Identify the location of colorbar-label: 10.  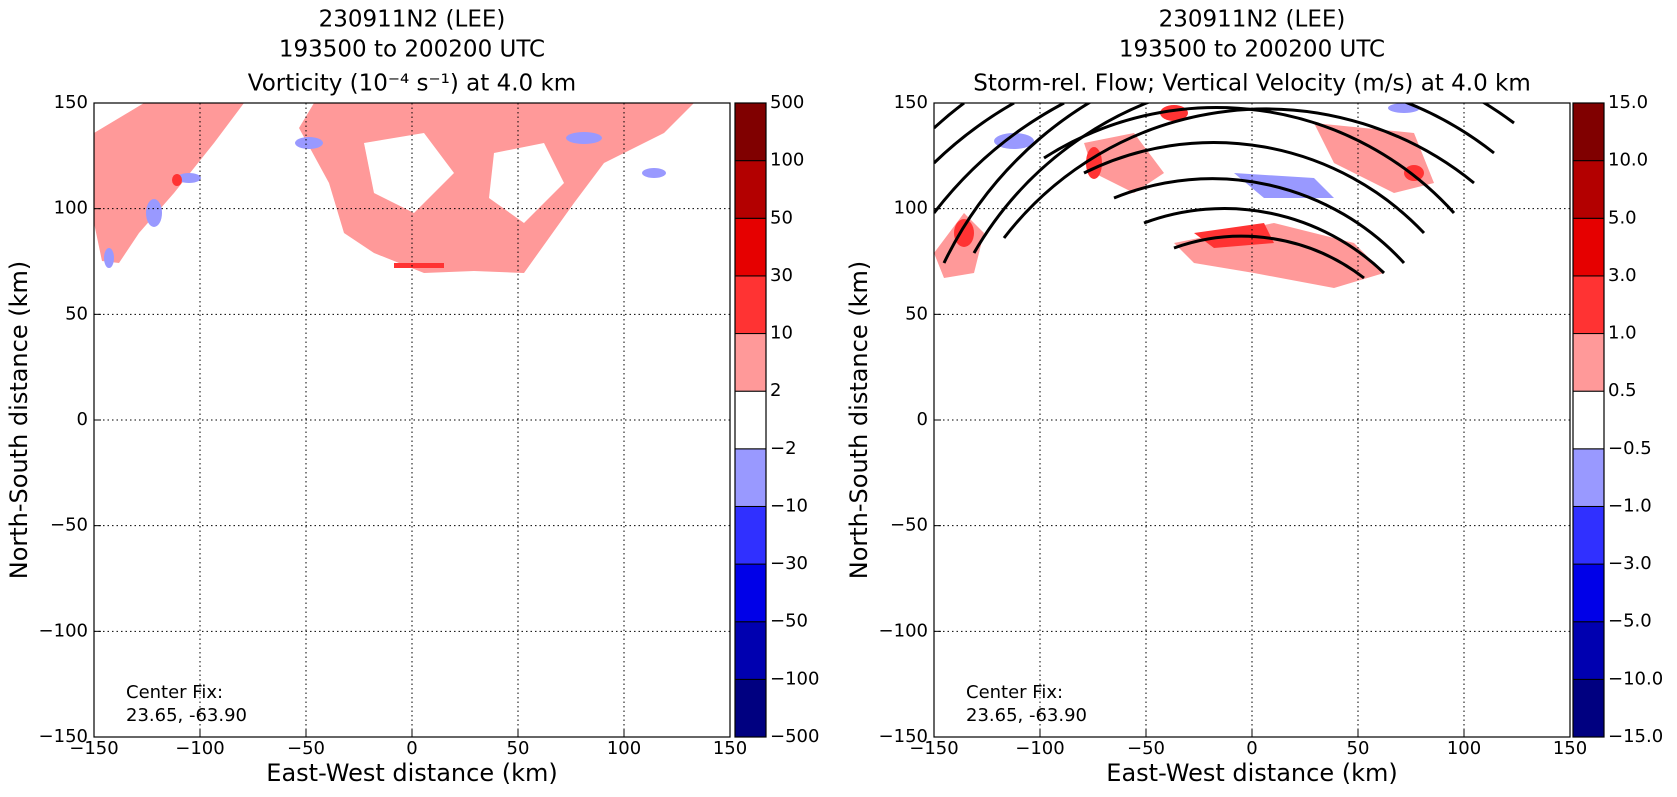
(781, 333).